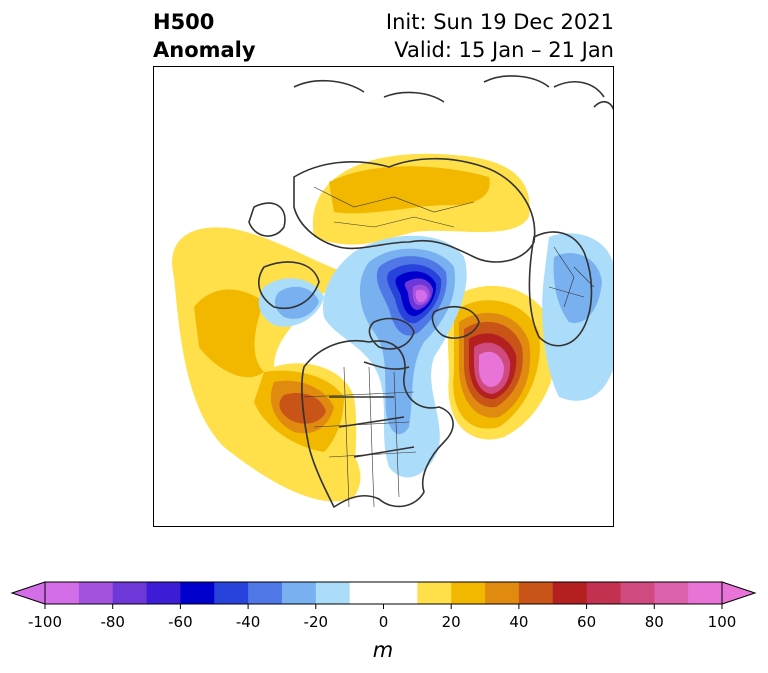 The height and width of the screenshot is (673, 768). I want to click on colorbar-extend-high, so click(739, 593).